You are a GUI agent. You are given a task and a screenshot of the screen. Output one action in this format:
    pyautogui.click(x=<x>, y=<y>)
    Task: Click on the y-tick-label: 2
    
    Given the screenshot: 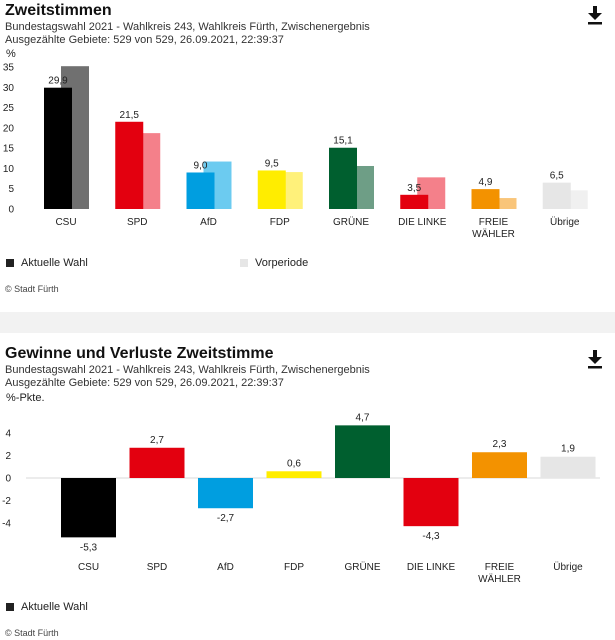 What is the action you would take?
    pyautogui.click(x=8, y=456)
    